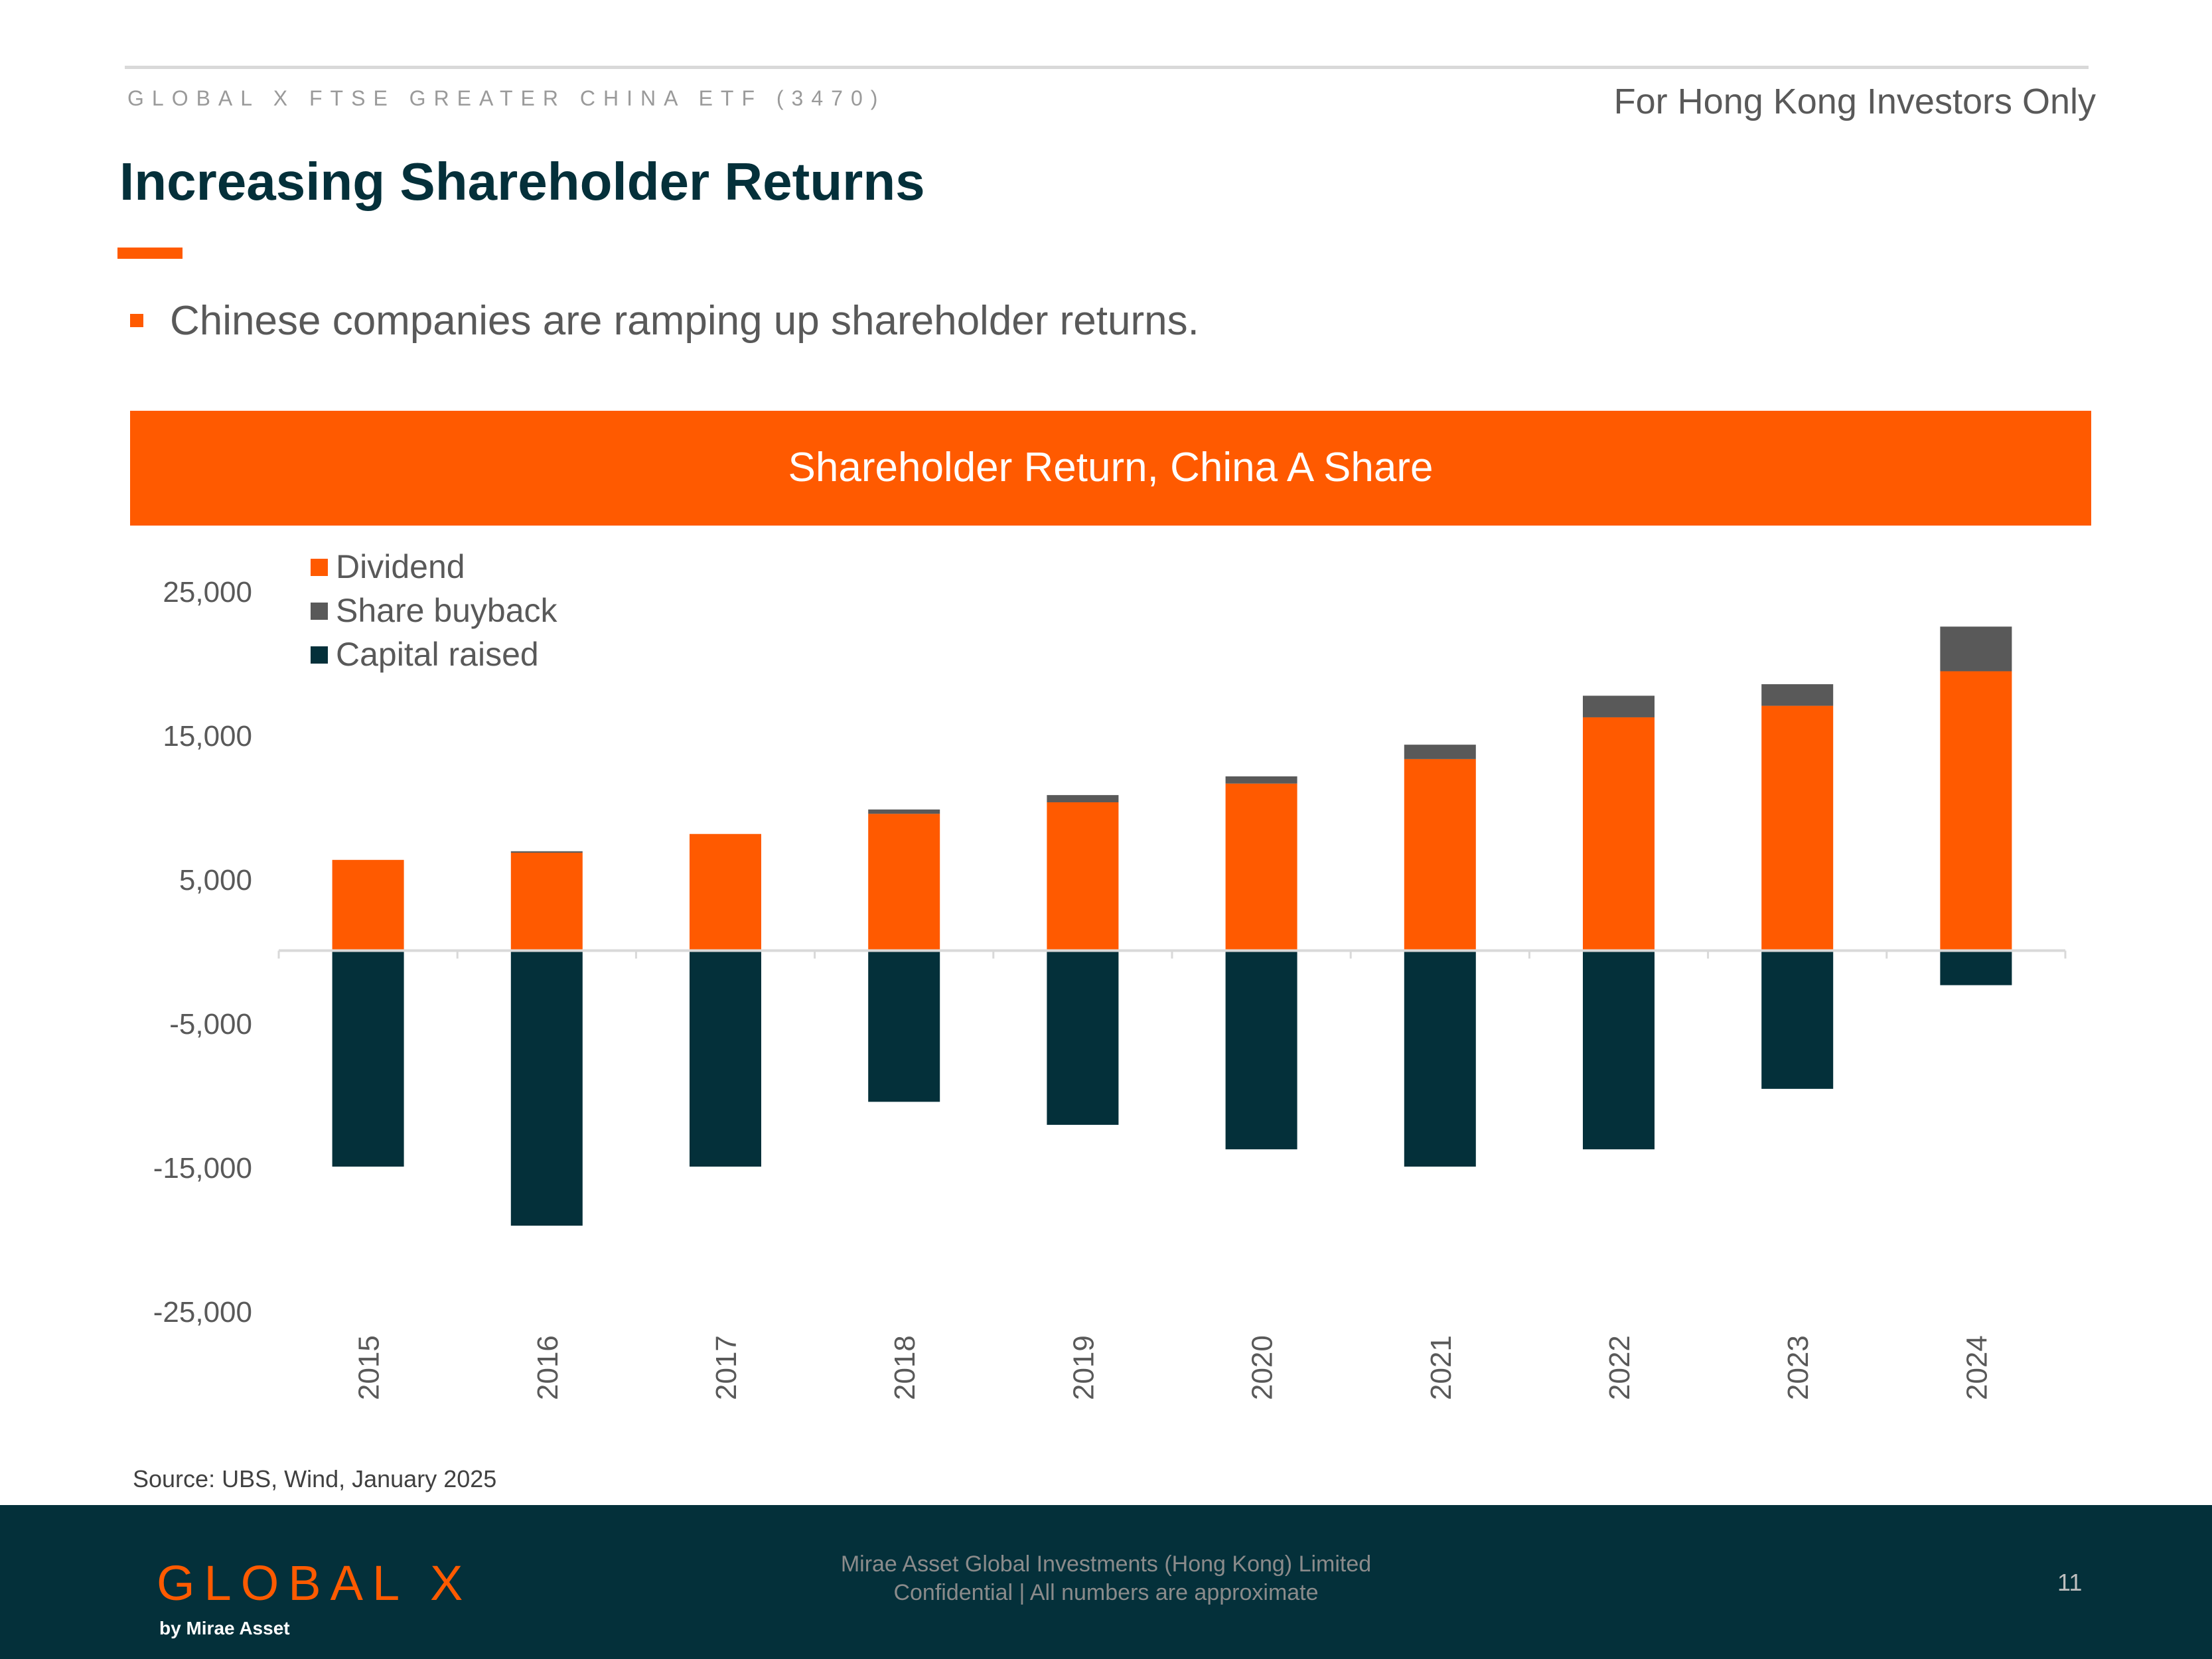 The height and width of the screenshot is (1659, 2212). Describe the element at coordinates (369, 1367) in the screenshot. I see `x-tick-label: 2015` at that location.